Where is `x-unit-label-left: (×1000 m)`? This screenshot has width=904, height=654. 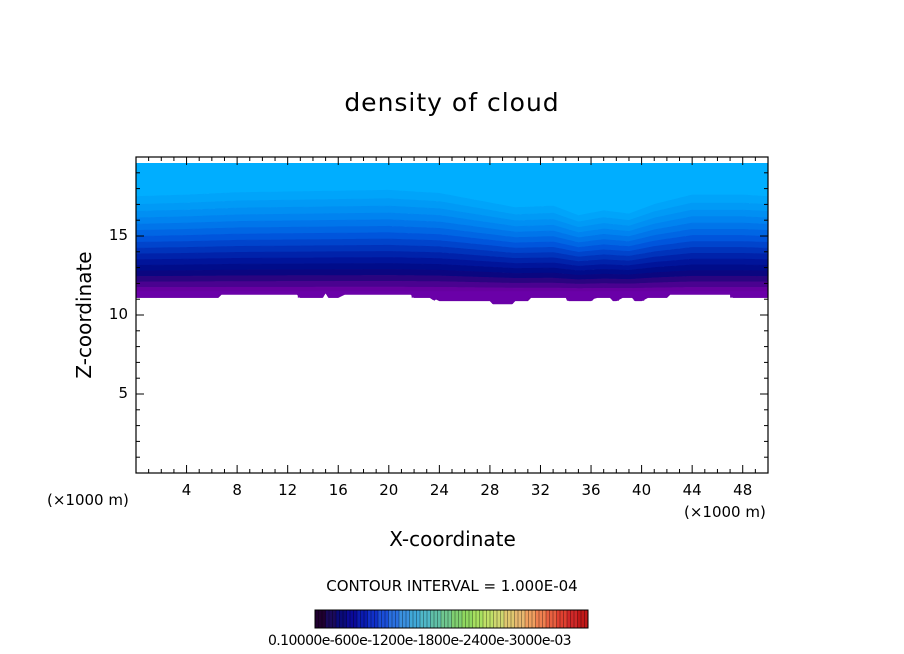
x-unit-label-left: (×1000 m) is located at coordinates (88, 500).